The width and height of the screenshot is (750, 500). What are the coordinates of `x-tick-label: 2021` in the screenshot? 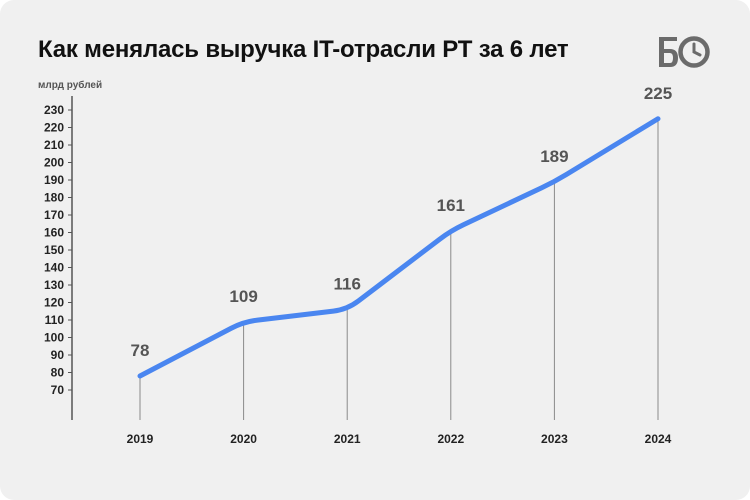 It's located at (347, 439).